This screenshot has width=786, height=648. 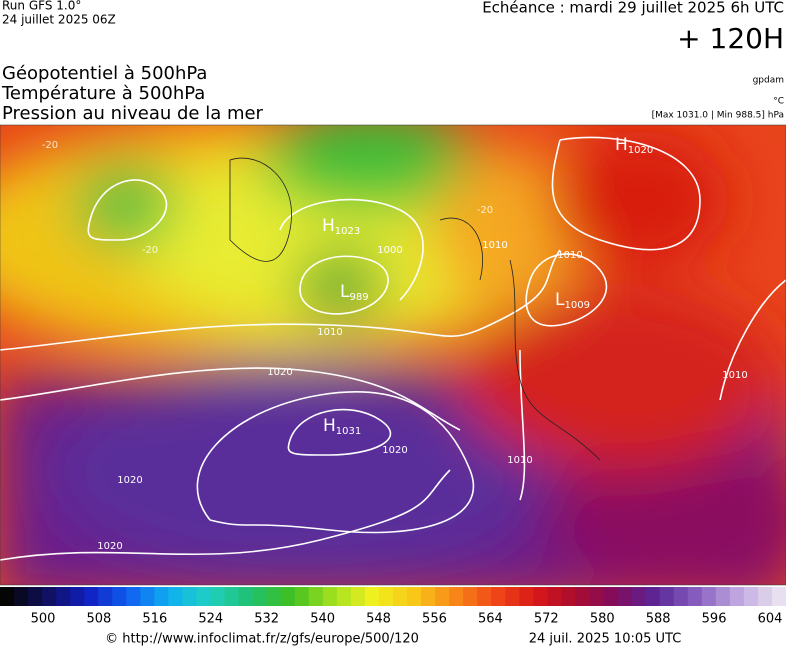 I want to click on colorbar-tick-label: 516, so click(x=154, y=619).